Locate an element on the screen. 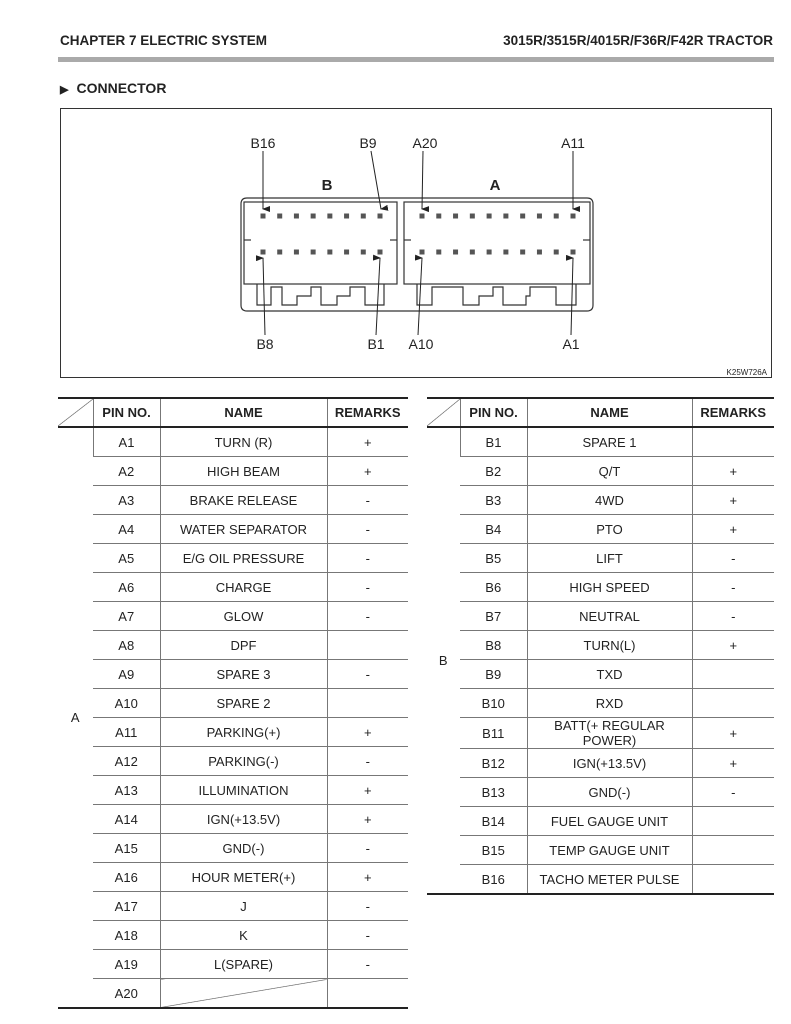  table-row: A19 L(SPARE) - is located at coordinates (233, 964).